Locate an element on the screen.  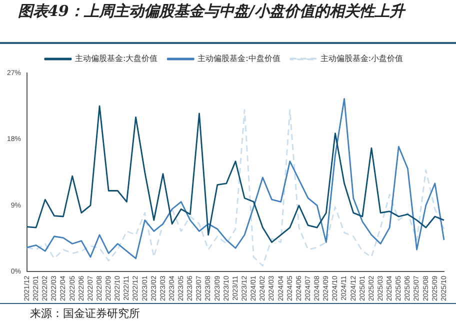
chart-title: 图表49：上周主动偏股基金与中盘/小盘价值的相关性上升 is located at coordinates (212, 11).